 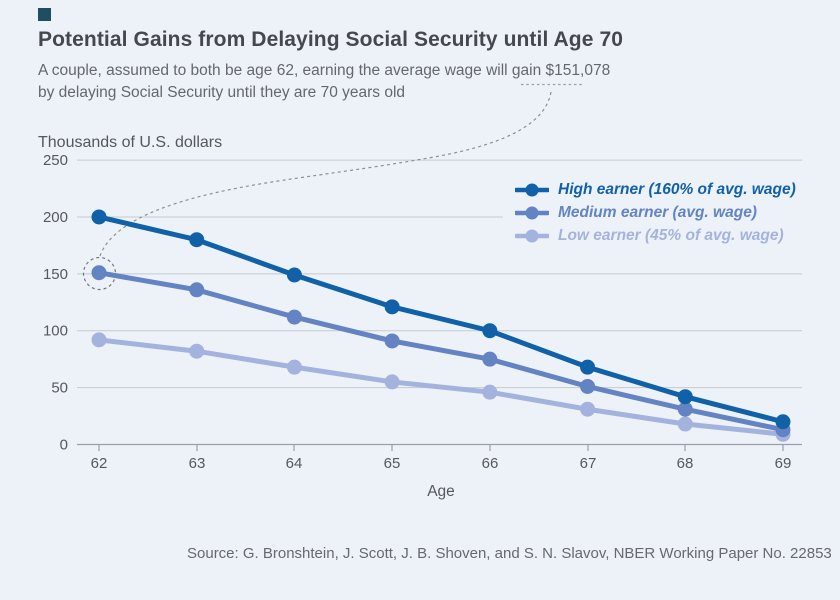 What do you see at coordinates (55, 160) in the screenshot?
I see `y-tick-250: 250` at bounding box center [55, 160].